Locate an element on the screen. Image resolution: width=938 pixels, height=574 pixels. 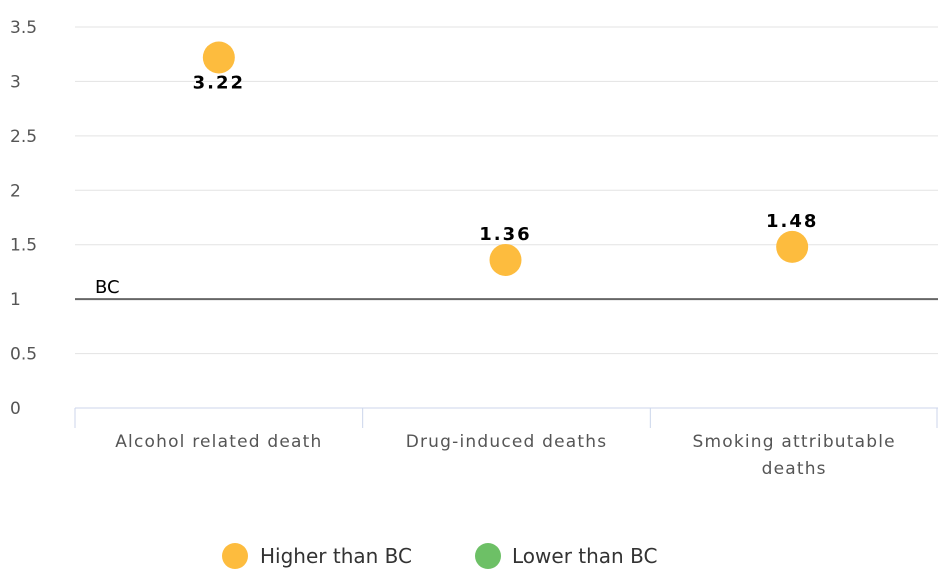
y-tick-label: 2 is located at coordinates (15, 191).